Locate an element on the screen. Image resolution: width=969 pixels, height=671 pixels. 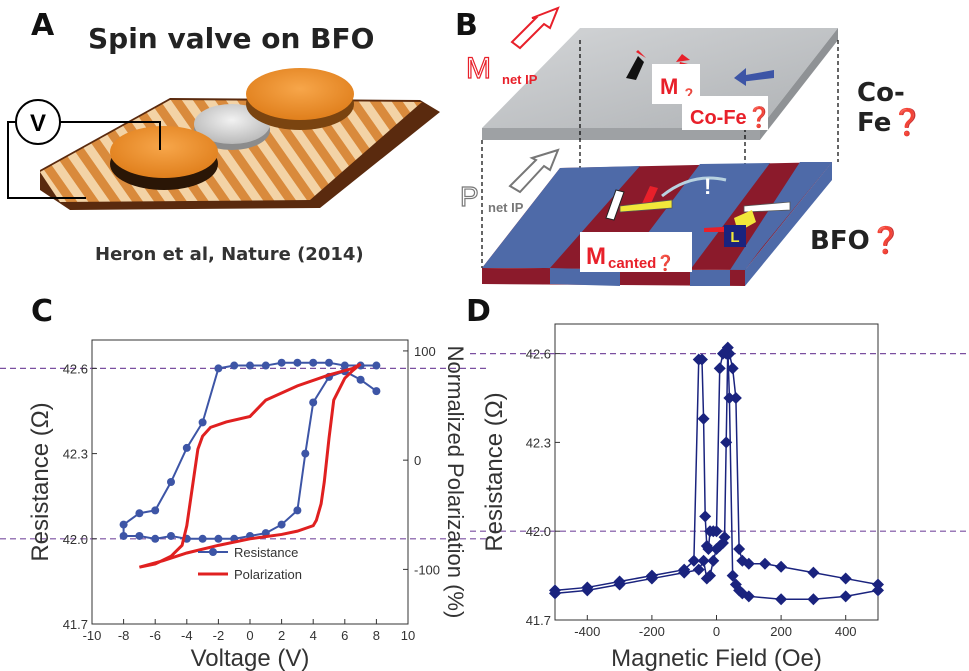
y-axis-label: Resistance (Ω) is located at coordinates (40, 481).